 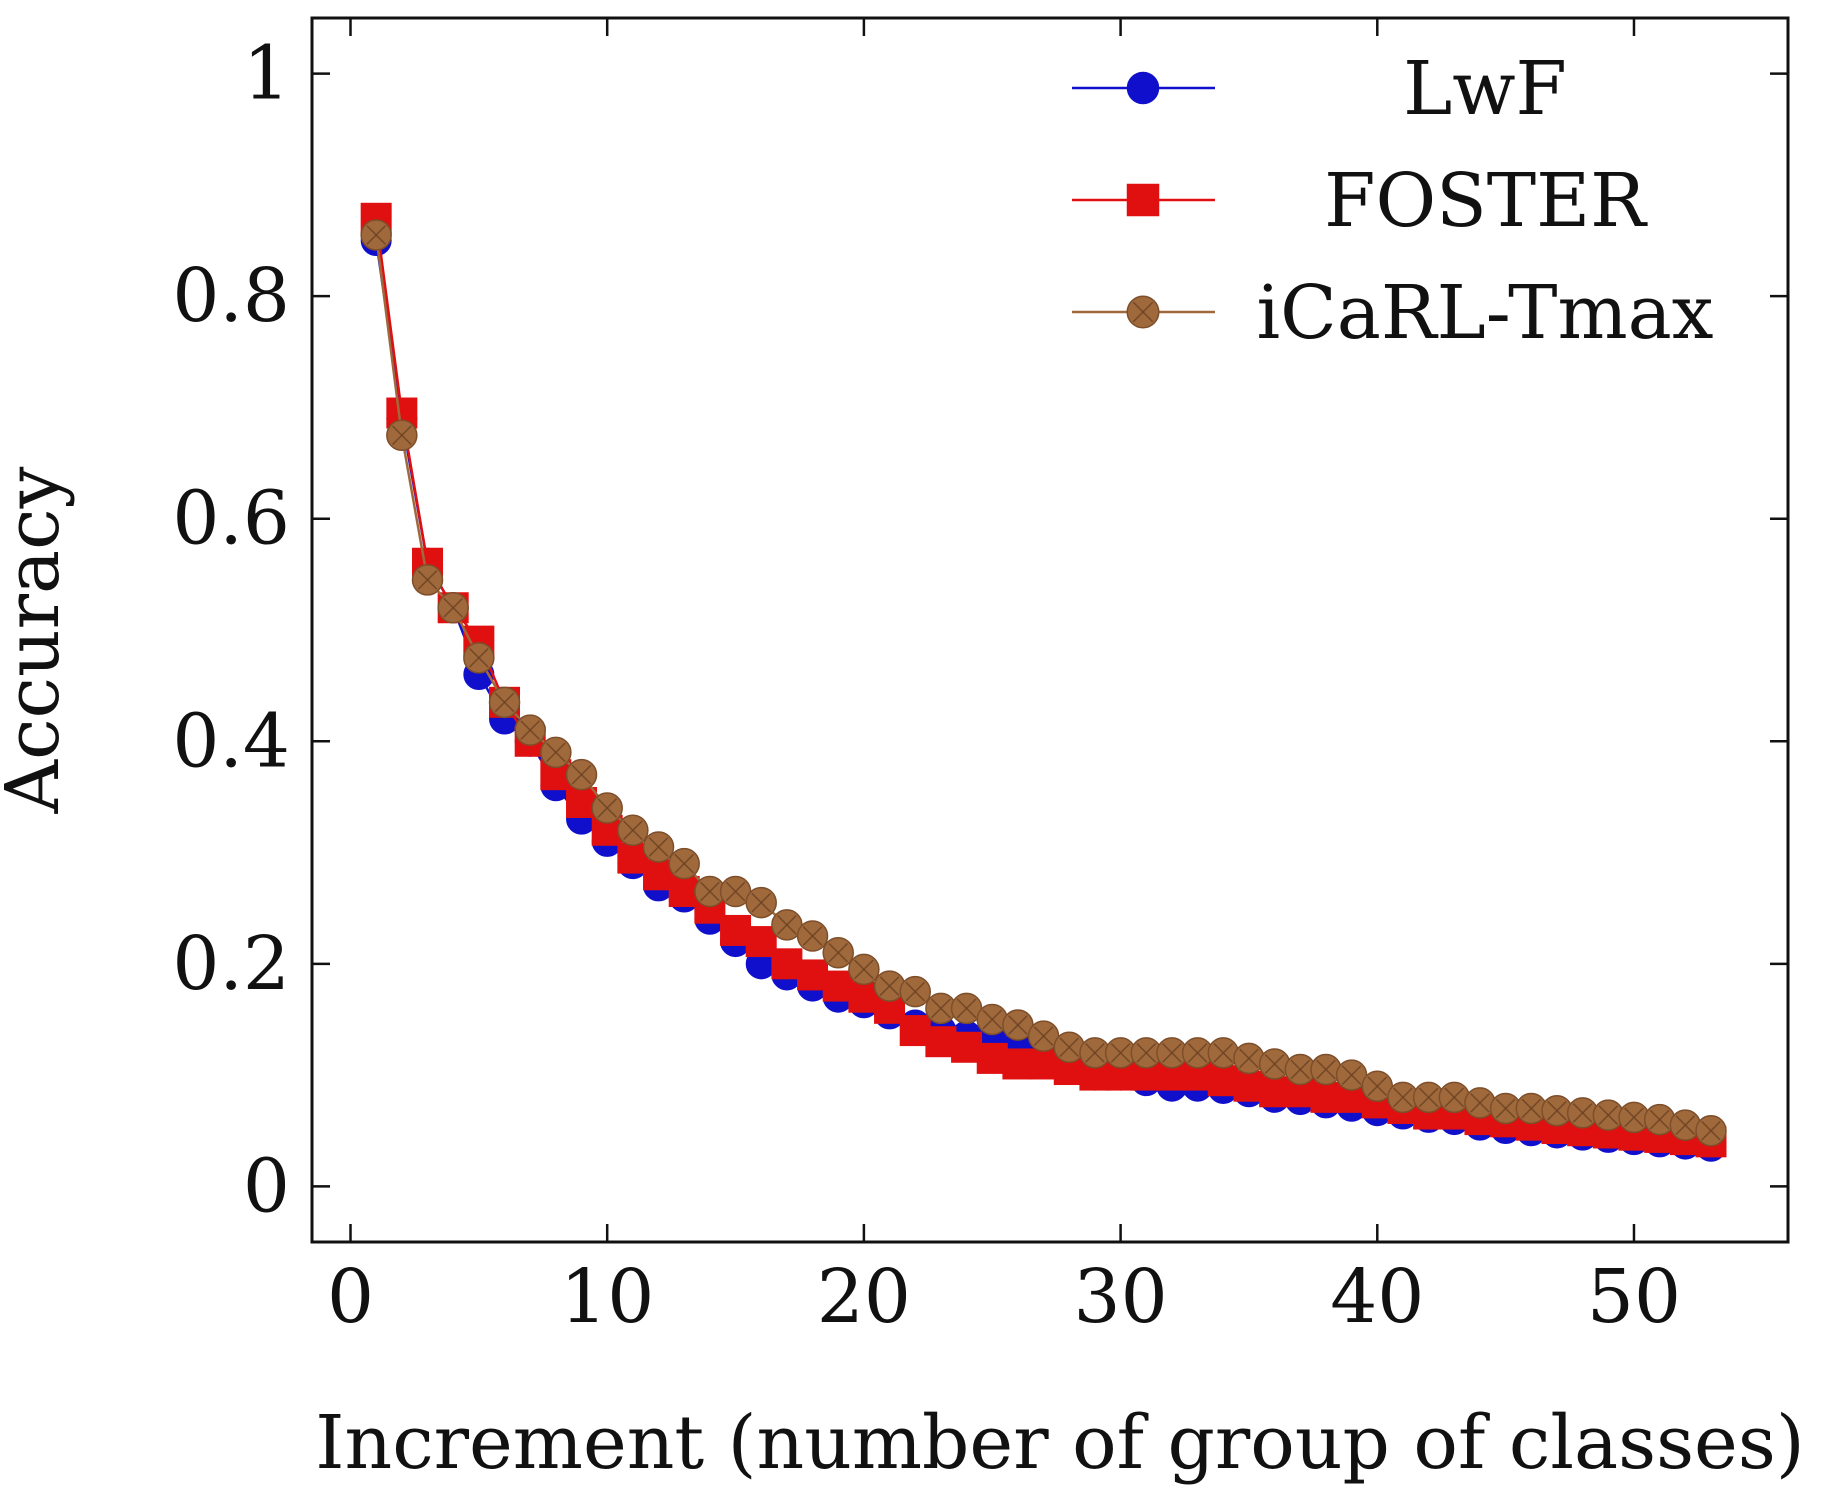 I want to click on x-tick-label: 20, so click(x=864, y=1297).